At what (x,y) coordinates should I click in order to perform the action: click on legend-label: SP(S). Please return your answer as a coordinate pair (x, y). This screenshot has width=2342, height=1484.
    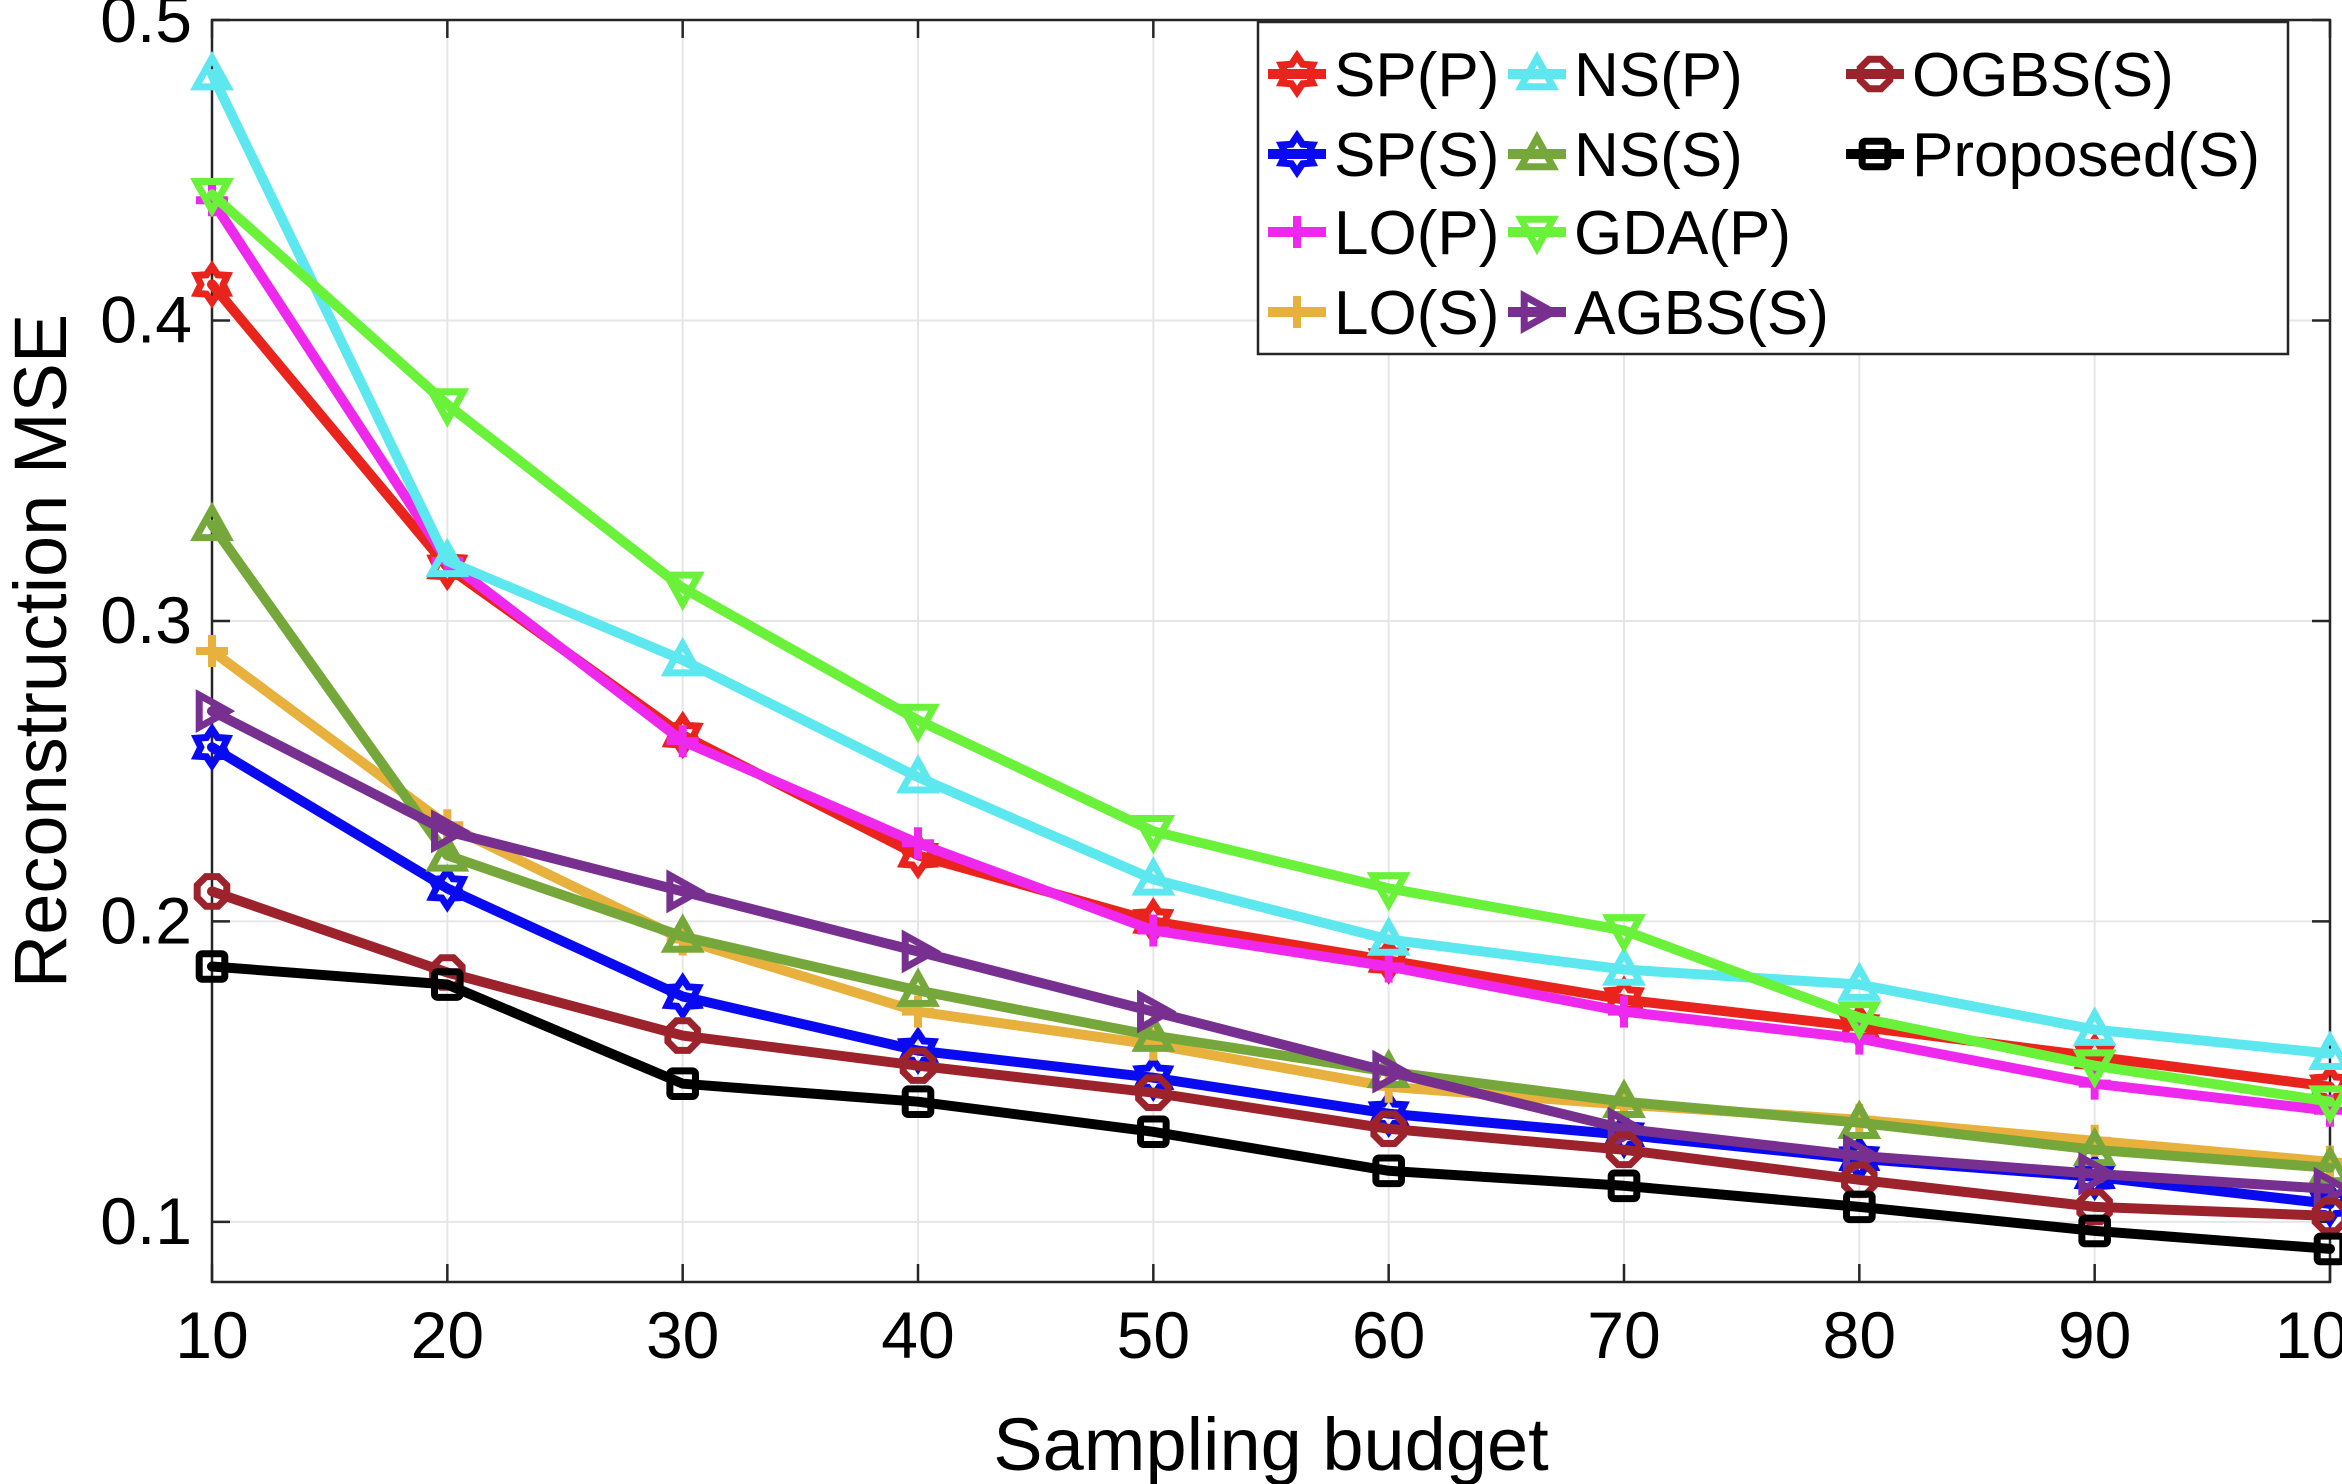
    Looking at the image, I should click on (1416, 155).